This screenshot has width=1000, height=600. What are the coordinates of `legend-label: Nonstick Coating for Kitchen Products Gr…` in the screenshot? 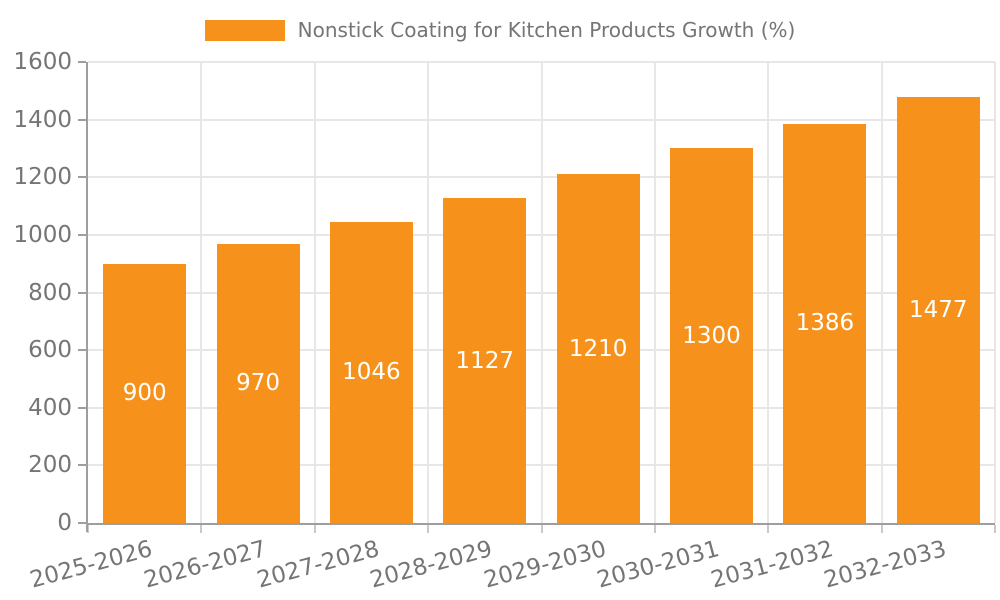 It's located at (546, 30).